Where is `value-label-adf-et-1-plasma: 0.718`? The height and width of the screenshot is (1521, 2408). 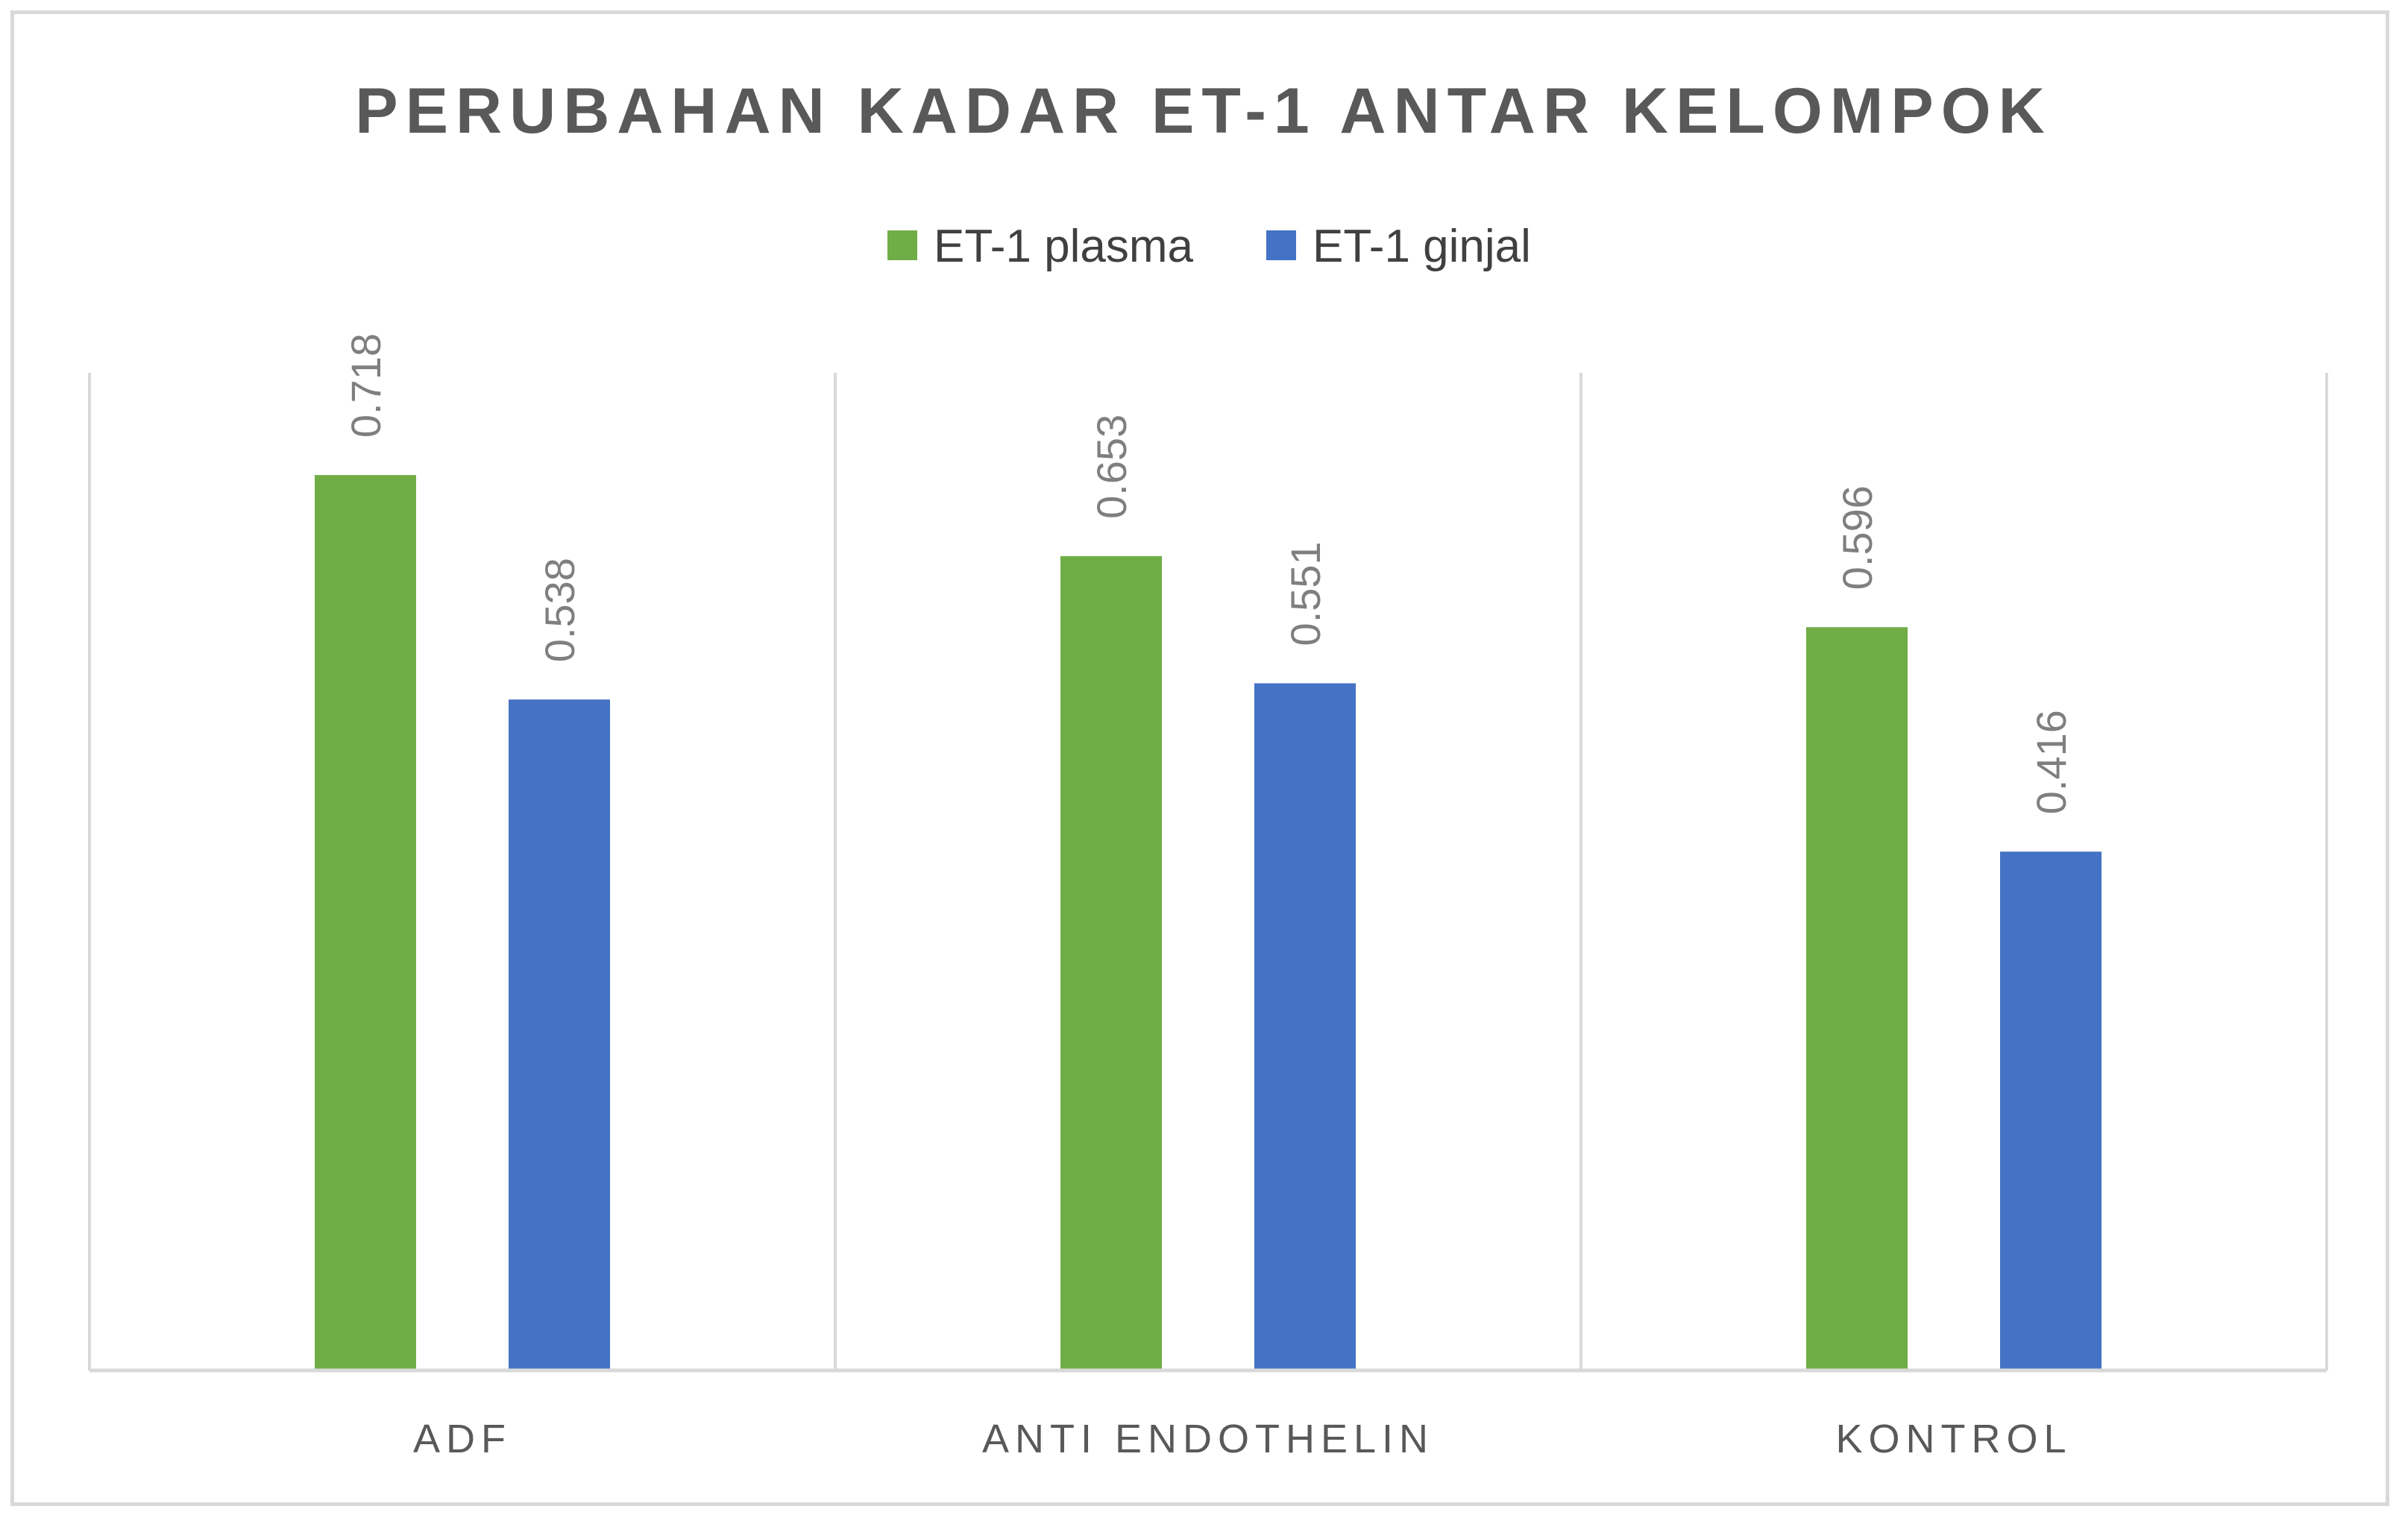
value-label-adf-et-1-plasma: 0.718 is located at coordinates (365, 385).